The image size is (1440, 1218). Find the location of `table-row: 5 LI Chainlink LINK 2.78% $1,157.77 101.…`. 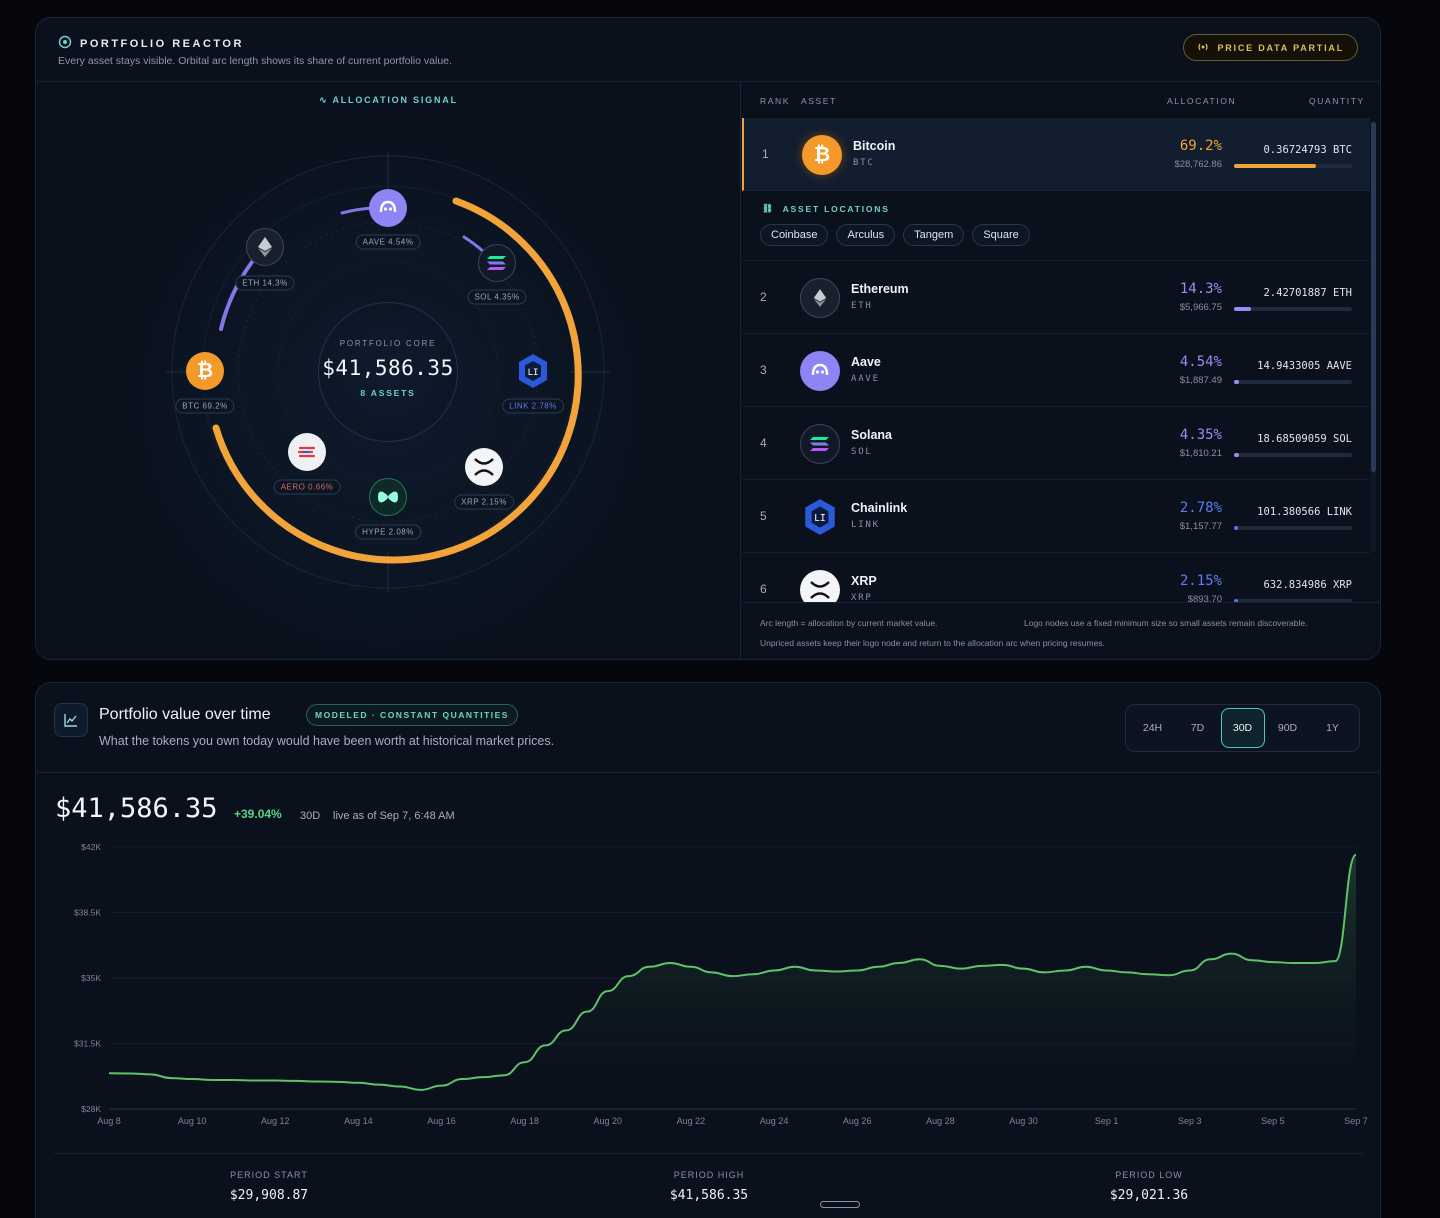

table-row: 5 LI Chainlink LINK 2.78% $1,157.77 101.… is located at coordinates (1056, 516).